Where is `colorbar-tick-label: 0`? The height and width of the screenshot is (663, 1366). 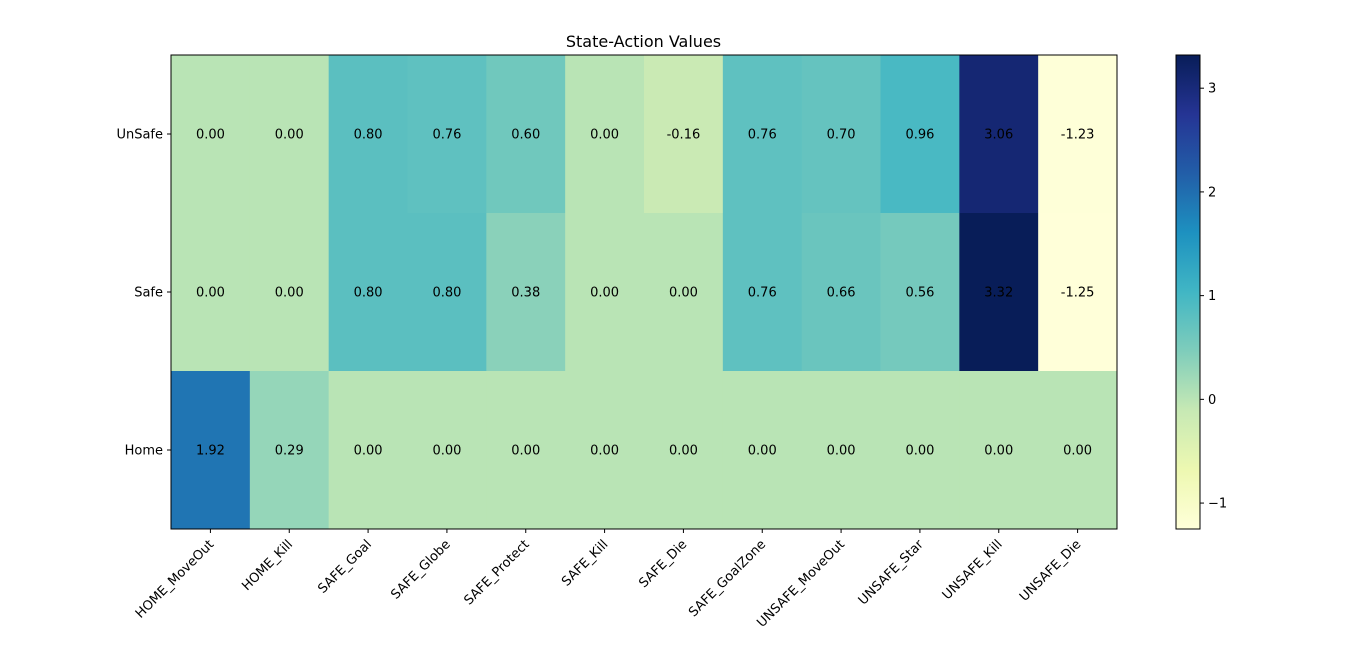 colorbar-tick-label: 0 is located at coordinates (1212, 400).